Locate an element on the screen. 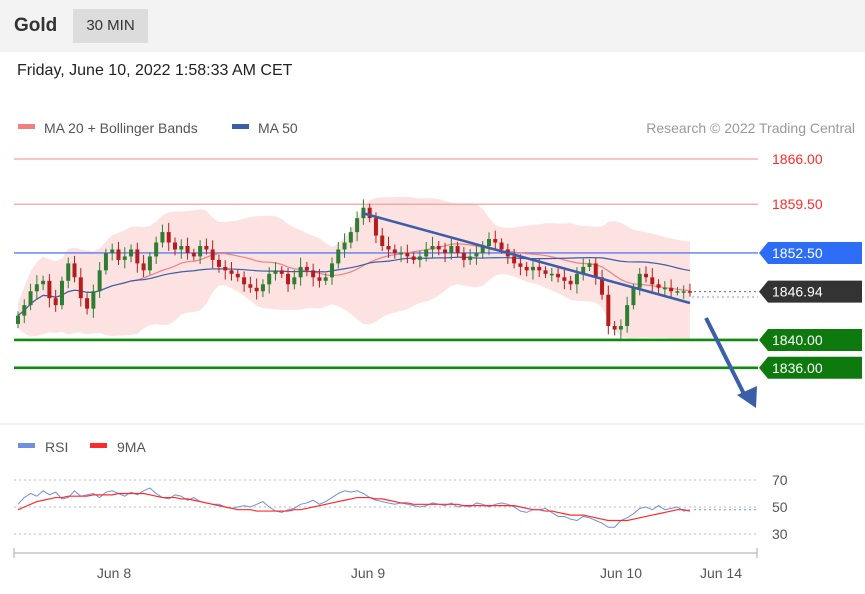 The width and height of the screenshot is (865, 594). descending-trendline is located at coordinates (526, 258).